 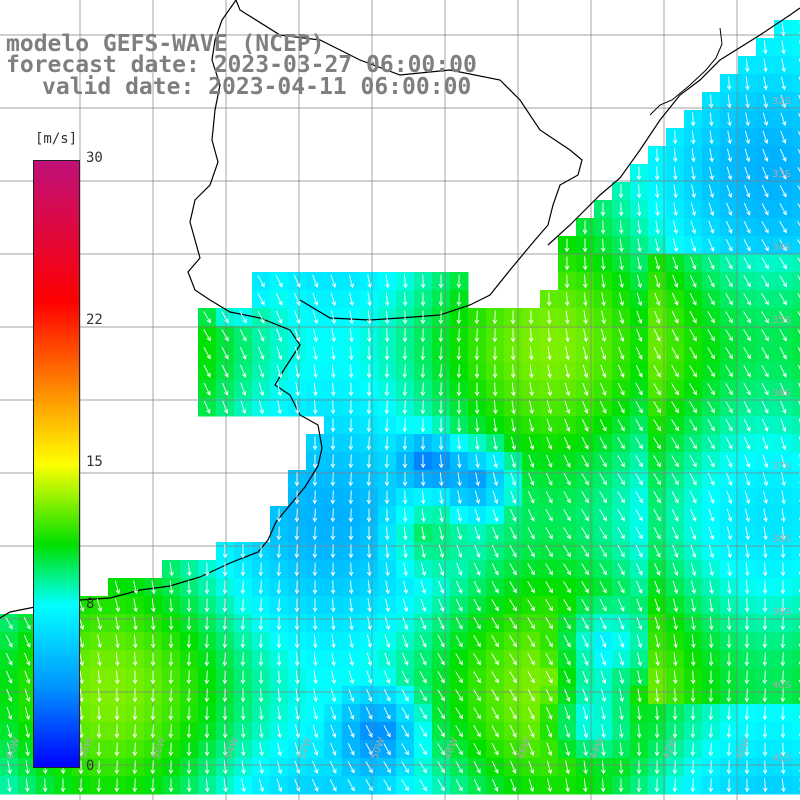 I want to click on latitude-label: 39S, so click(x=781, y=612).